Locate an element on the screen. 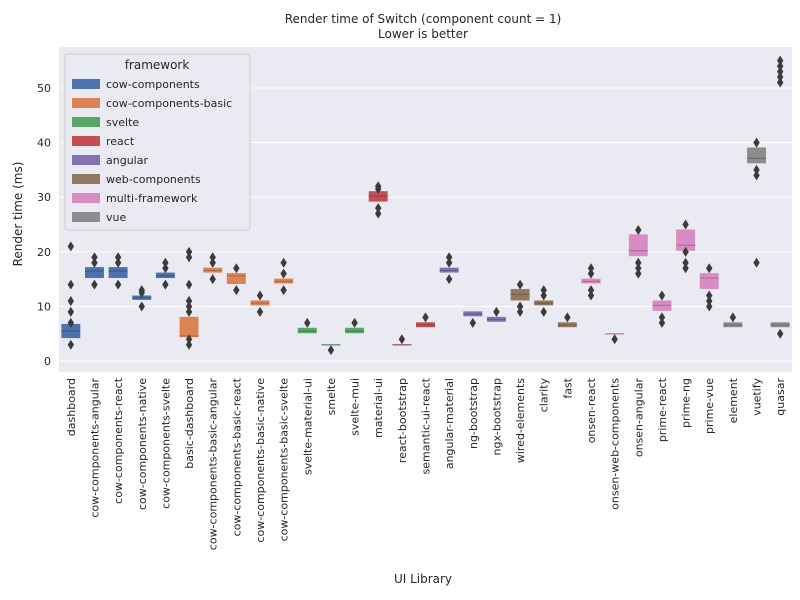 The width and height of the screenshot is (800, 600). x-tick-label: wired-elements is located at coordinates (520, 420).